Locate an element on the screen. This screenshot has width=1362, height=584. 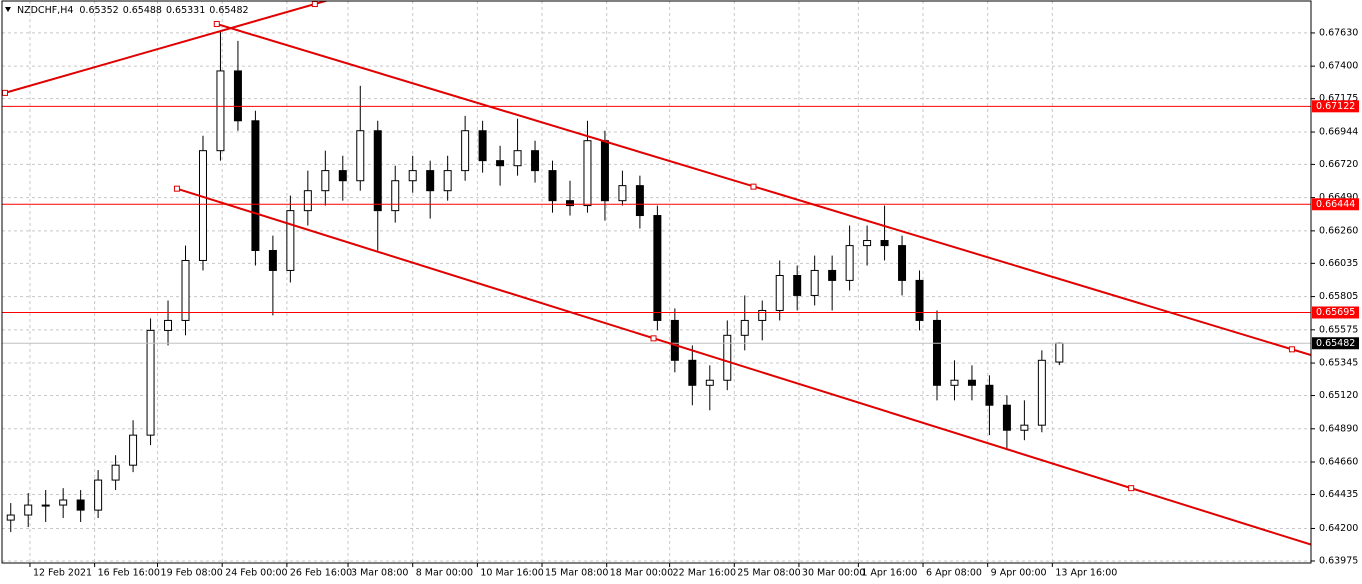
x-tick-label: 18 Mar 00:00 is located at coordinates (641, 573).